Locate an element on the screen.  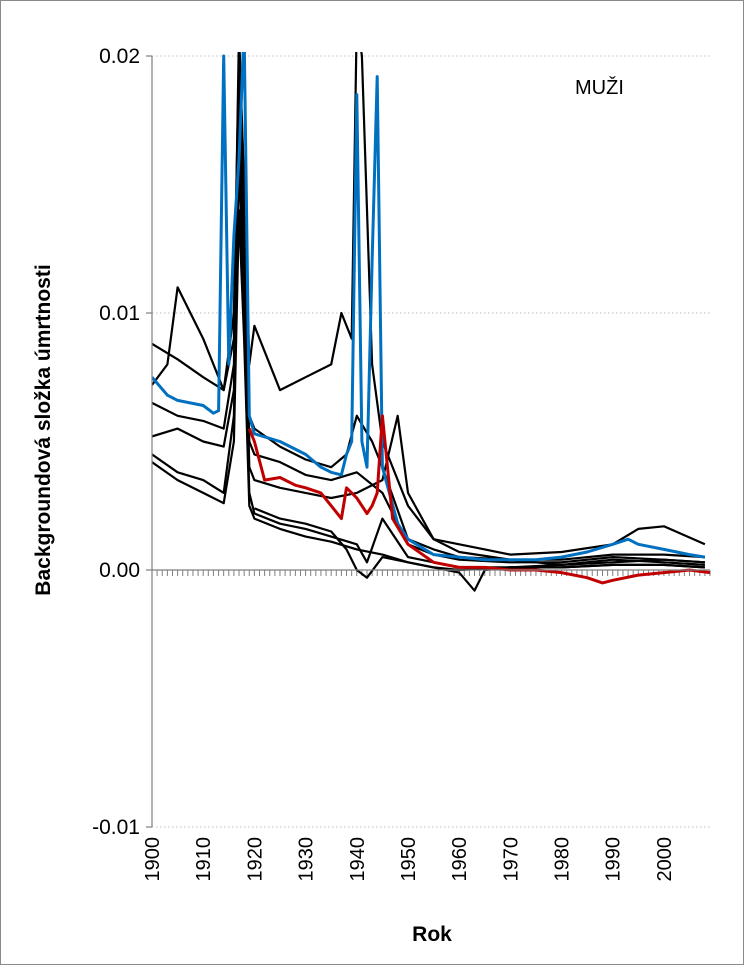
x-tick-label: 1970 is located at coordinates (511, 859).